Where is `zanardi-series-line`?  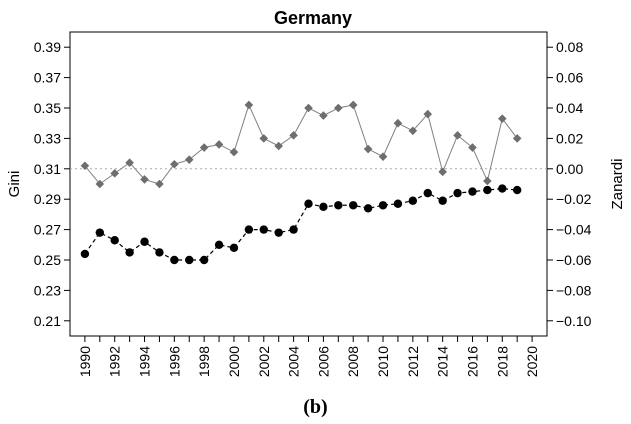
zanardi-series-line is located at coordinates (301, 144).